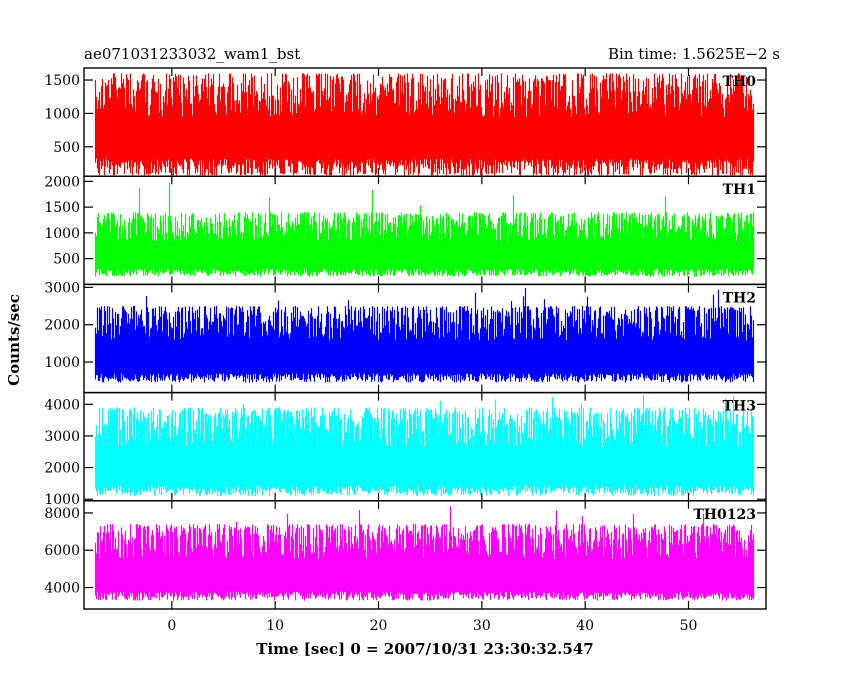 Image resolution: width=850 pixels, height=680 pixels. I want to click on x-tick-label: 10, so click(275, 626).